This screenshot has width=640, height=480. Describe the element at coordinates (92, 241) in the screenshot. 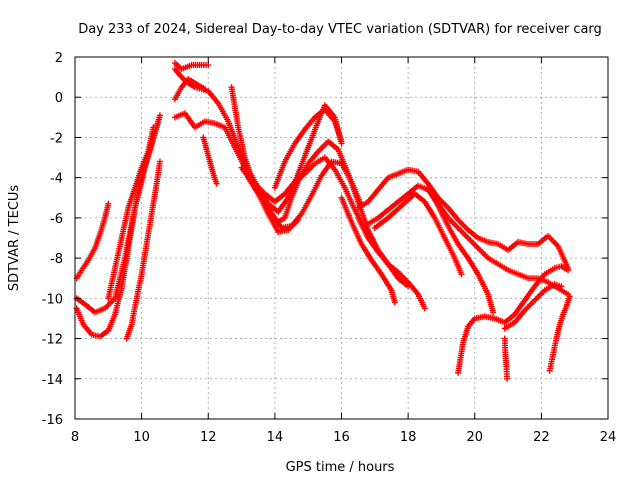

I see `series-track-a` at that location.